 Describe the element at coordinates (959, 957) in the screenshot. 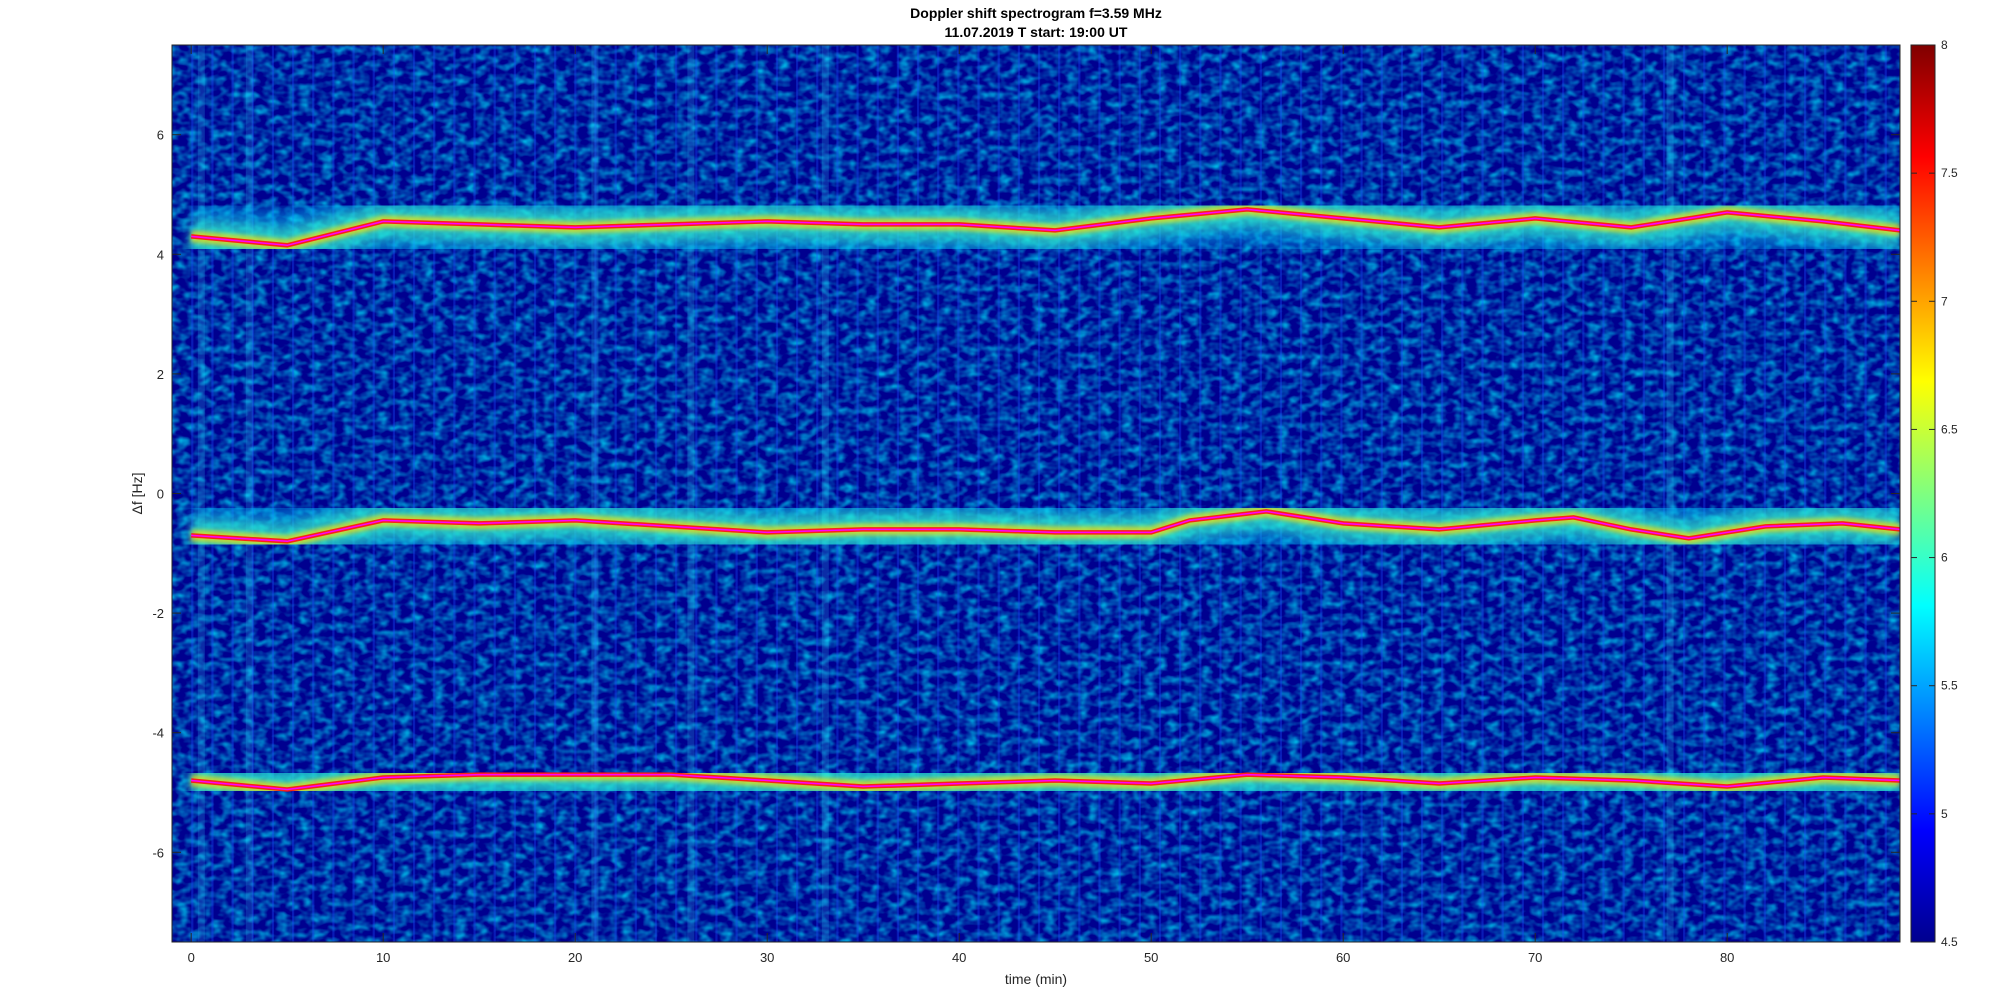

I see `x-tick-label: 40` at that location.